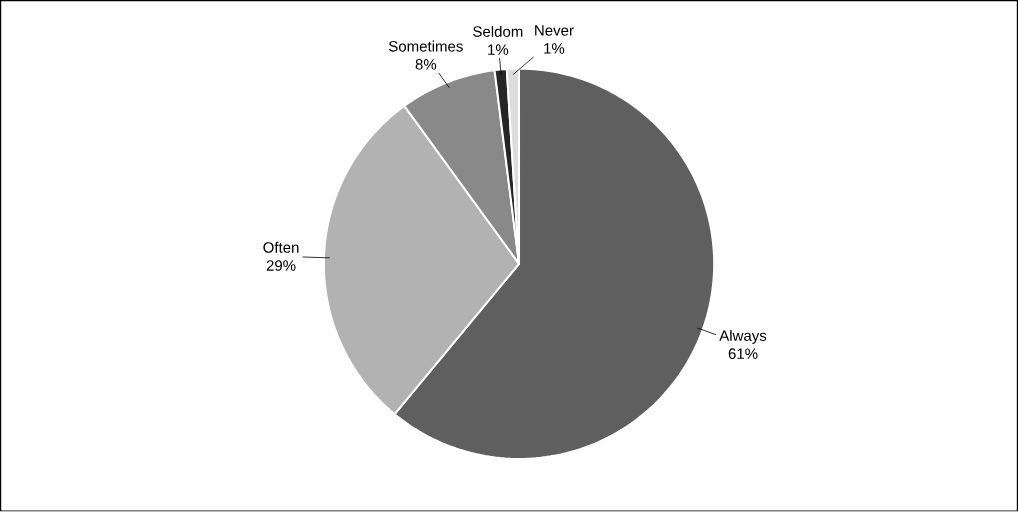 This screenshot has height=512, width=1018. Describe the element at coordinates (425, 46) in the screenshot. I see `slice-label: Sometimes` at that location.